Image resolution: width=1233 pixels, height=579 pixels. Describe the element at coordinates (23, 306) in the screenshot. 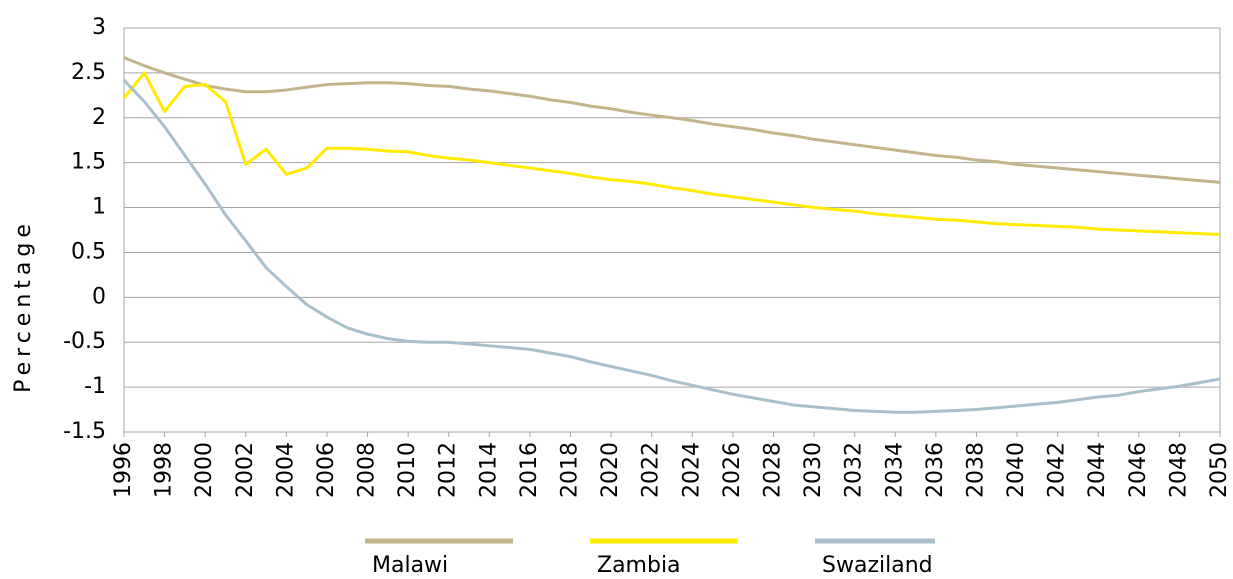

I see `y-axis-label: Percentage` at that location.